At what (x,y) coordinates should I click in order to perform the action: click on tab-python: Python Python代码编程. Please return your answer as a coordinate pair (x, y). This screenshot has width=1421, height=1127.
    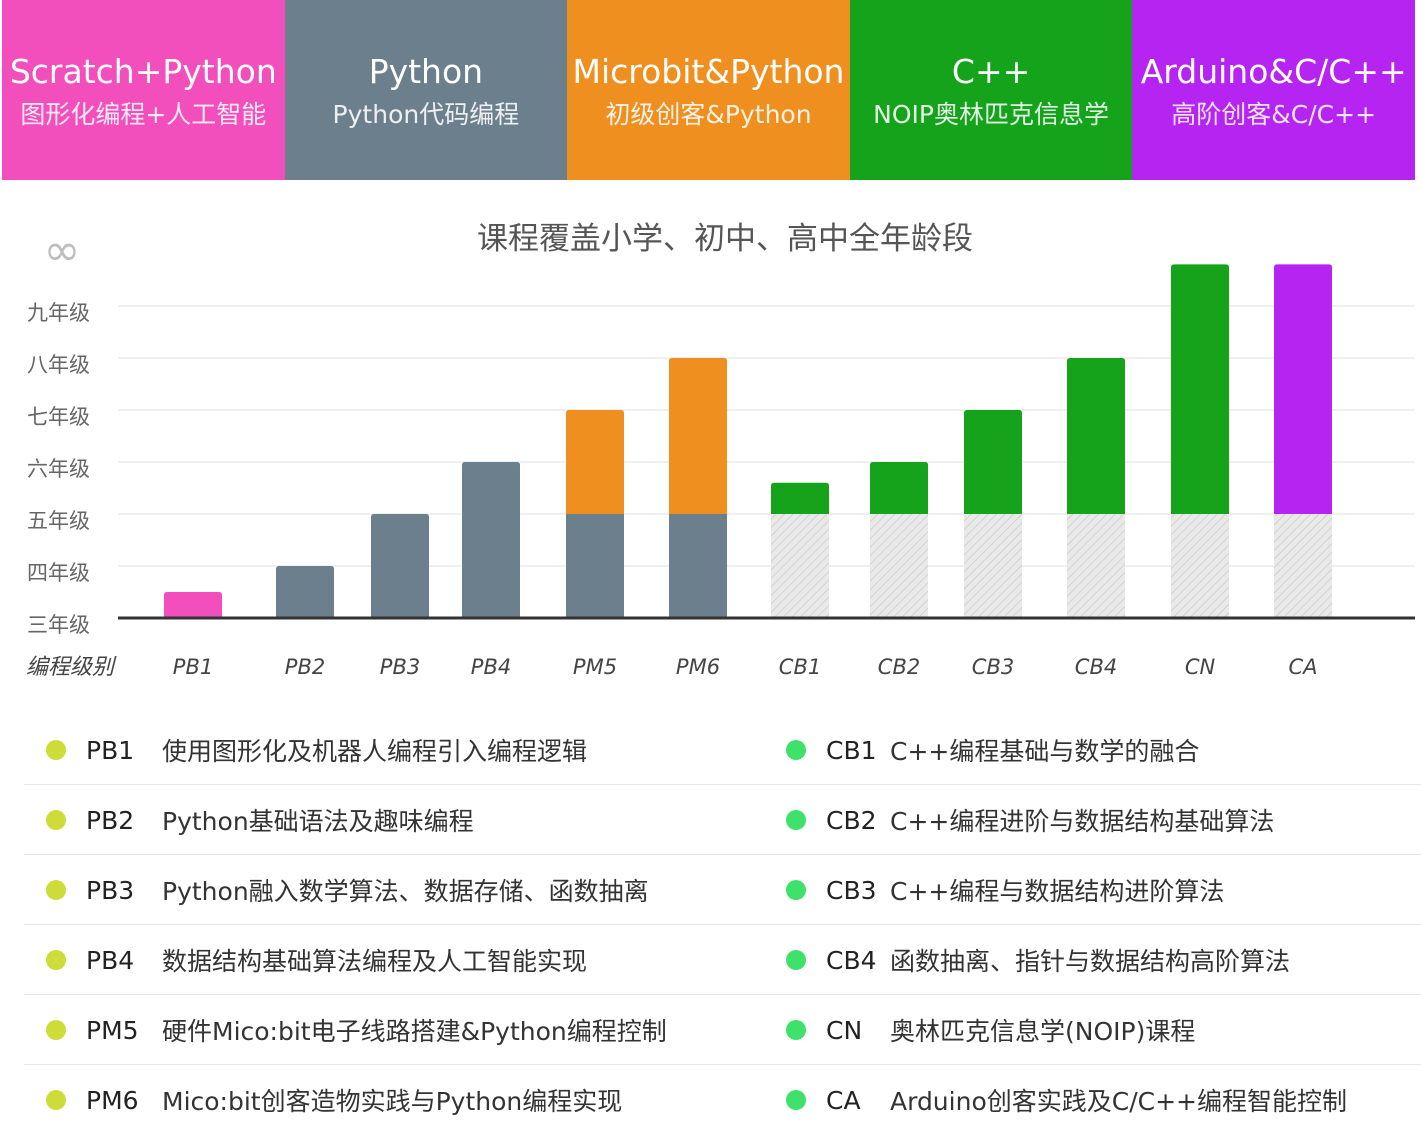
    Looking at the image, I should click on (426, 90).